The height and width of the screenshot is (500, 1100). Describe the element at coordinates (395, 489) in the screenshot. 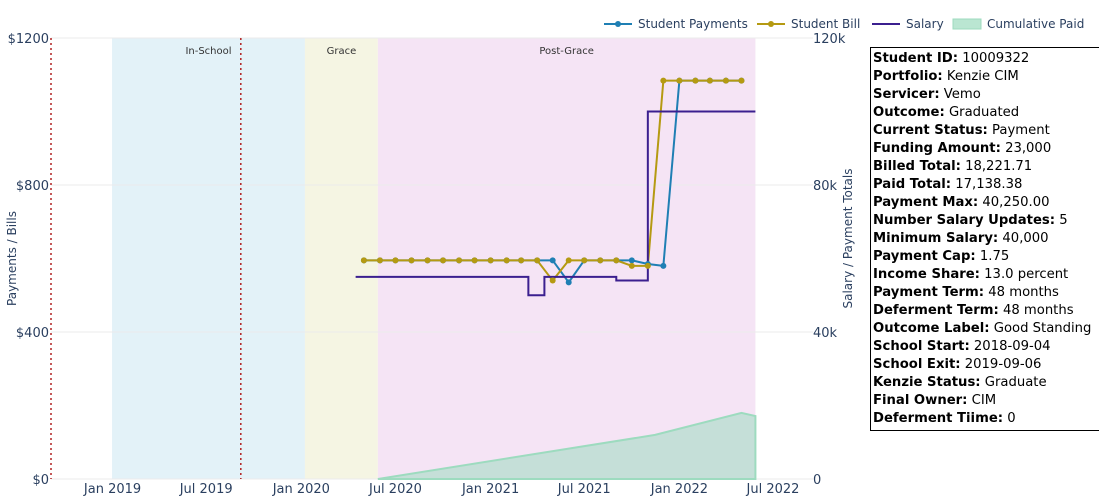

I see `x-tick-label: Jul 2020` at that location.